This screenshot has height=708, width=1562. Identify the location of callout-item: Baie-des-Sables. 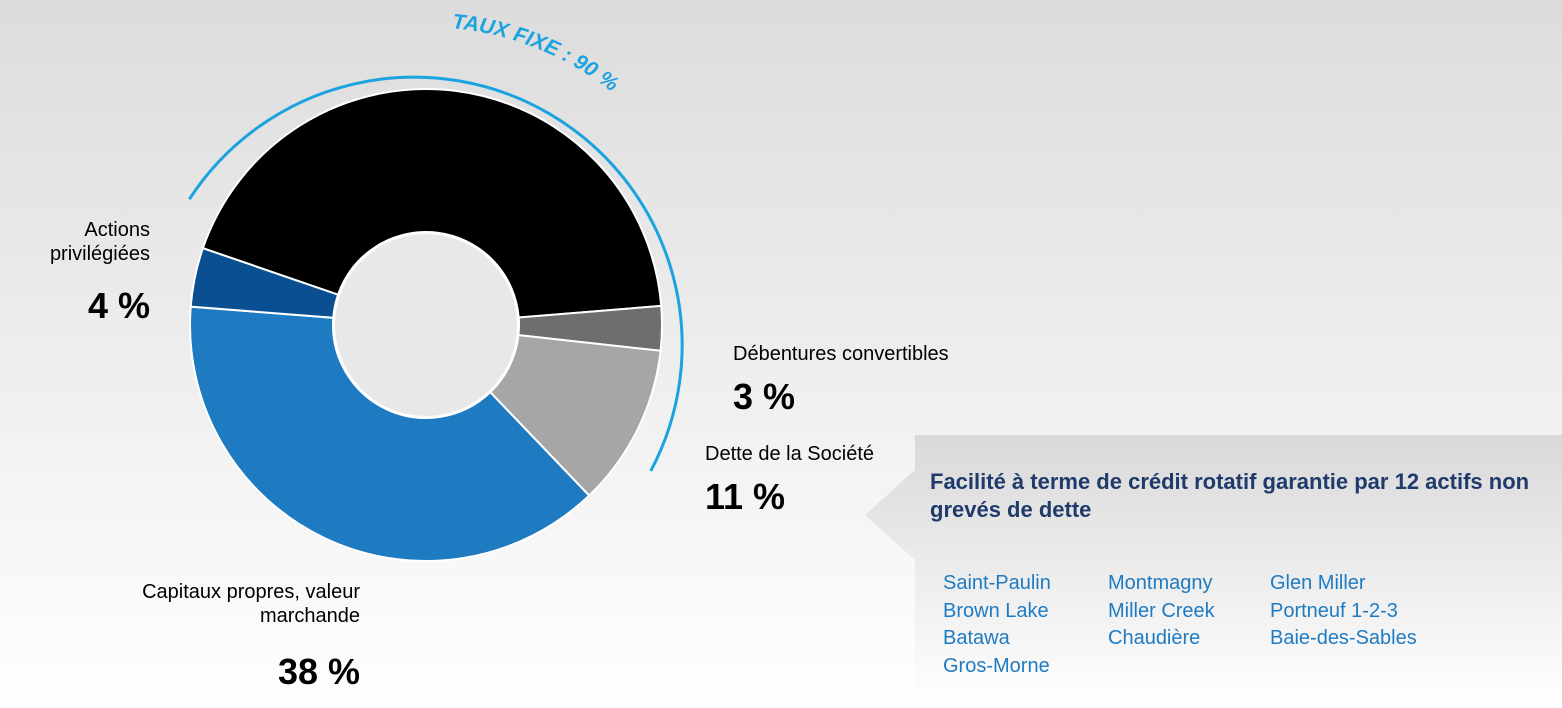
(1343, 638).